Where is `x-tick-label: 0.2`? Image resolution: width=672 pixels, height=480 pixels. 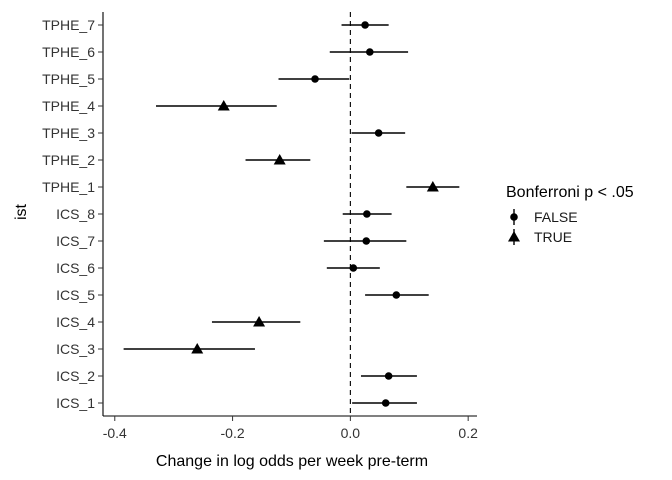
x-tick-label: 0.2 is located at coordinates (468, 433).